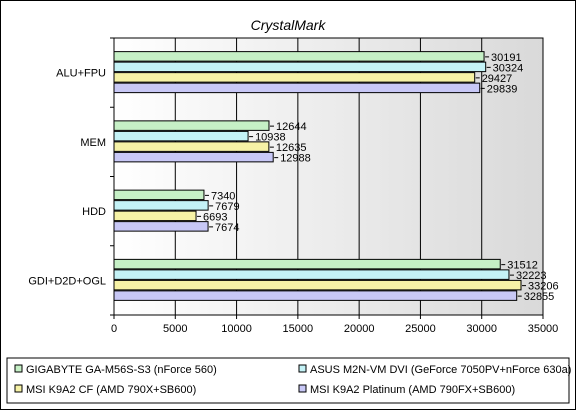  I want to click on legend-box, so click(288, 380).